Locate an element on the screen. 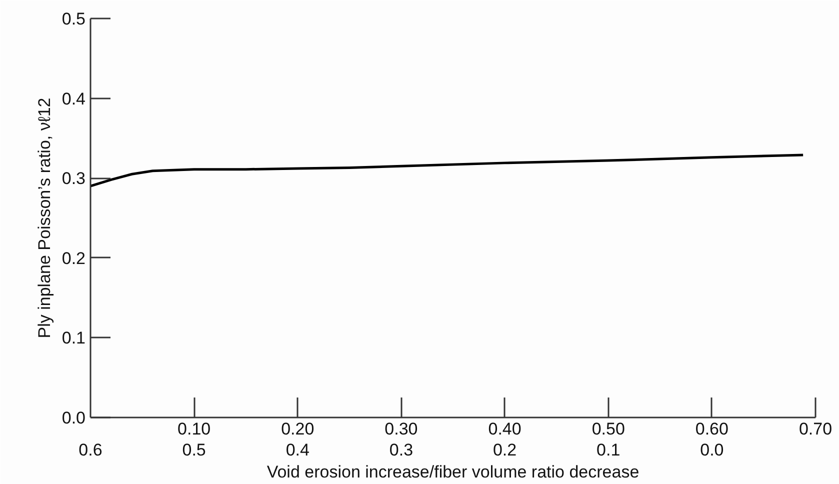  x-tick-label: 0.30 is located at coordinates (401, 429).